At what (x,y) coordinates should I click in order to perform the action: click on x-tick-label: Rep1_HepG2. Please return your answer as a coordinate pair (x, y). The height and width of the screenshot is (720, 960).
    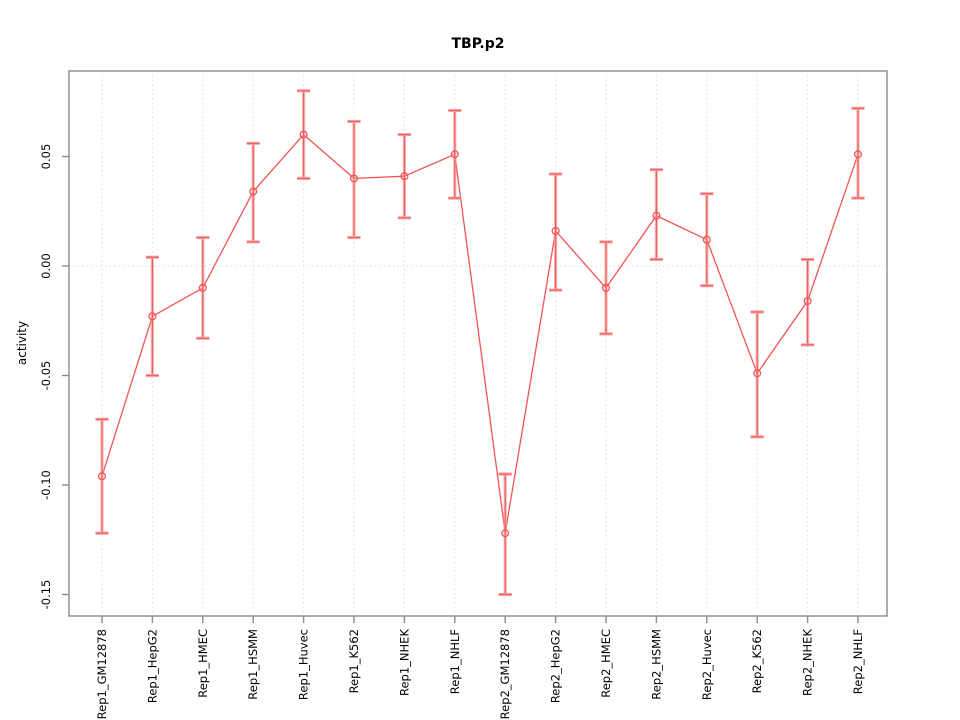
    Looking at the image, I should click on (152, 666).